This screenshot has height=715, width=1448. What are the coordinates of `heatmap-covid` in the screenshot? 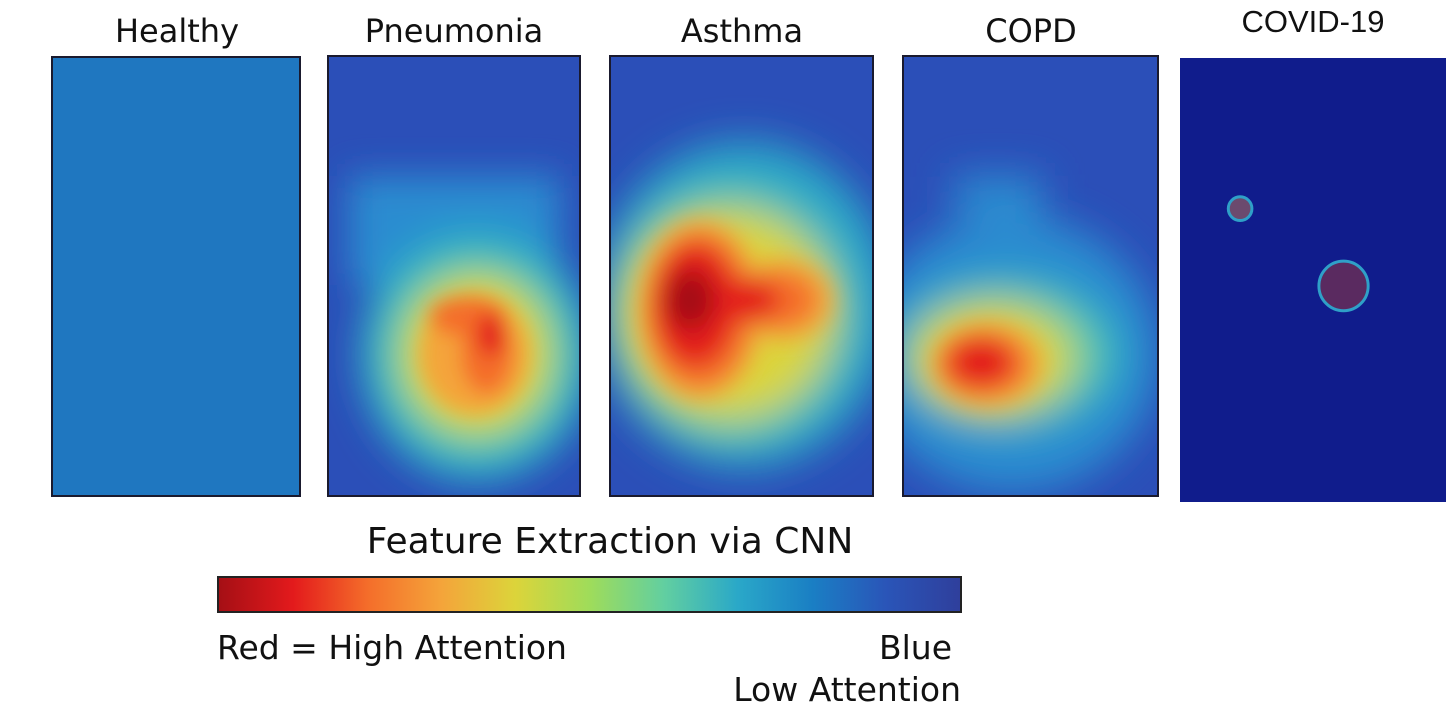 It's located at (1313, 280).